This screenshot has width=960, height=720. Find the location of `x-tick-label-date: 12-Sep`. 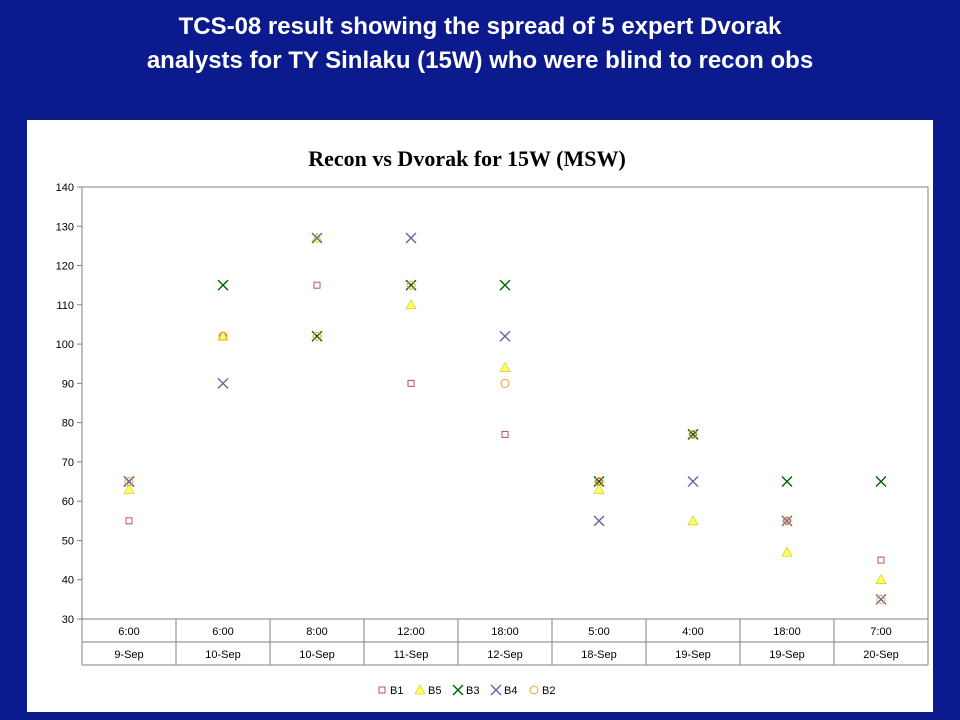

x-tick-label-date: 12-Sep is located at coordinates (504, 655).